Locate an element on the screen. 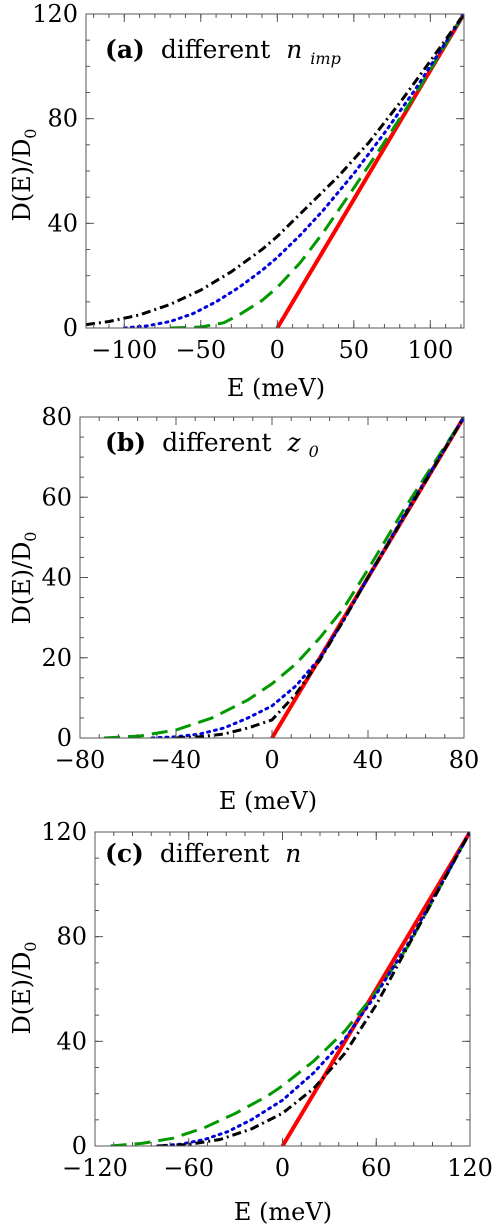 This screenshot has width=498, height=1230. x-tick-label: 100 is located at coordinates (430, 350).